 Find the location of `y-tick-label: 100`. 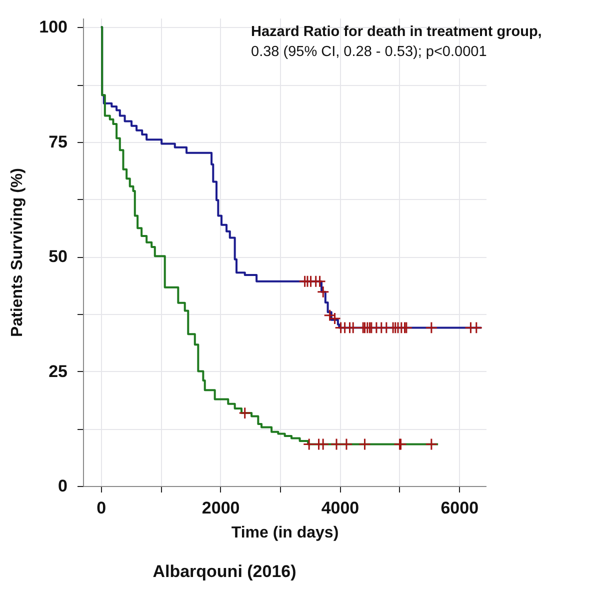

y-tick-label: 100 is located at coordinates (53, 27).